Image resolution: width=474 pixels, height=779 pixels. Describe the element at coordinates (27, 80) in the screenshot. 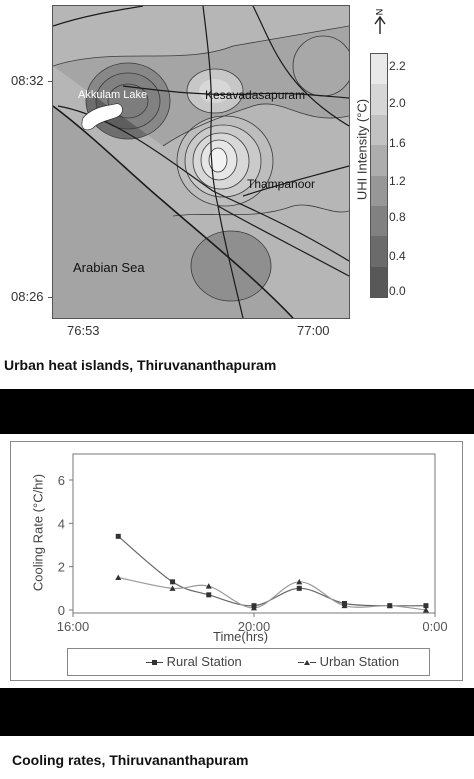

I see `map-y-tick-top: 08:32` at that location.